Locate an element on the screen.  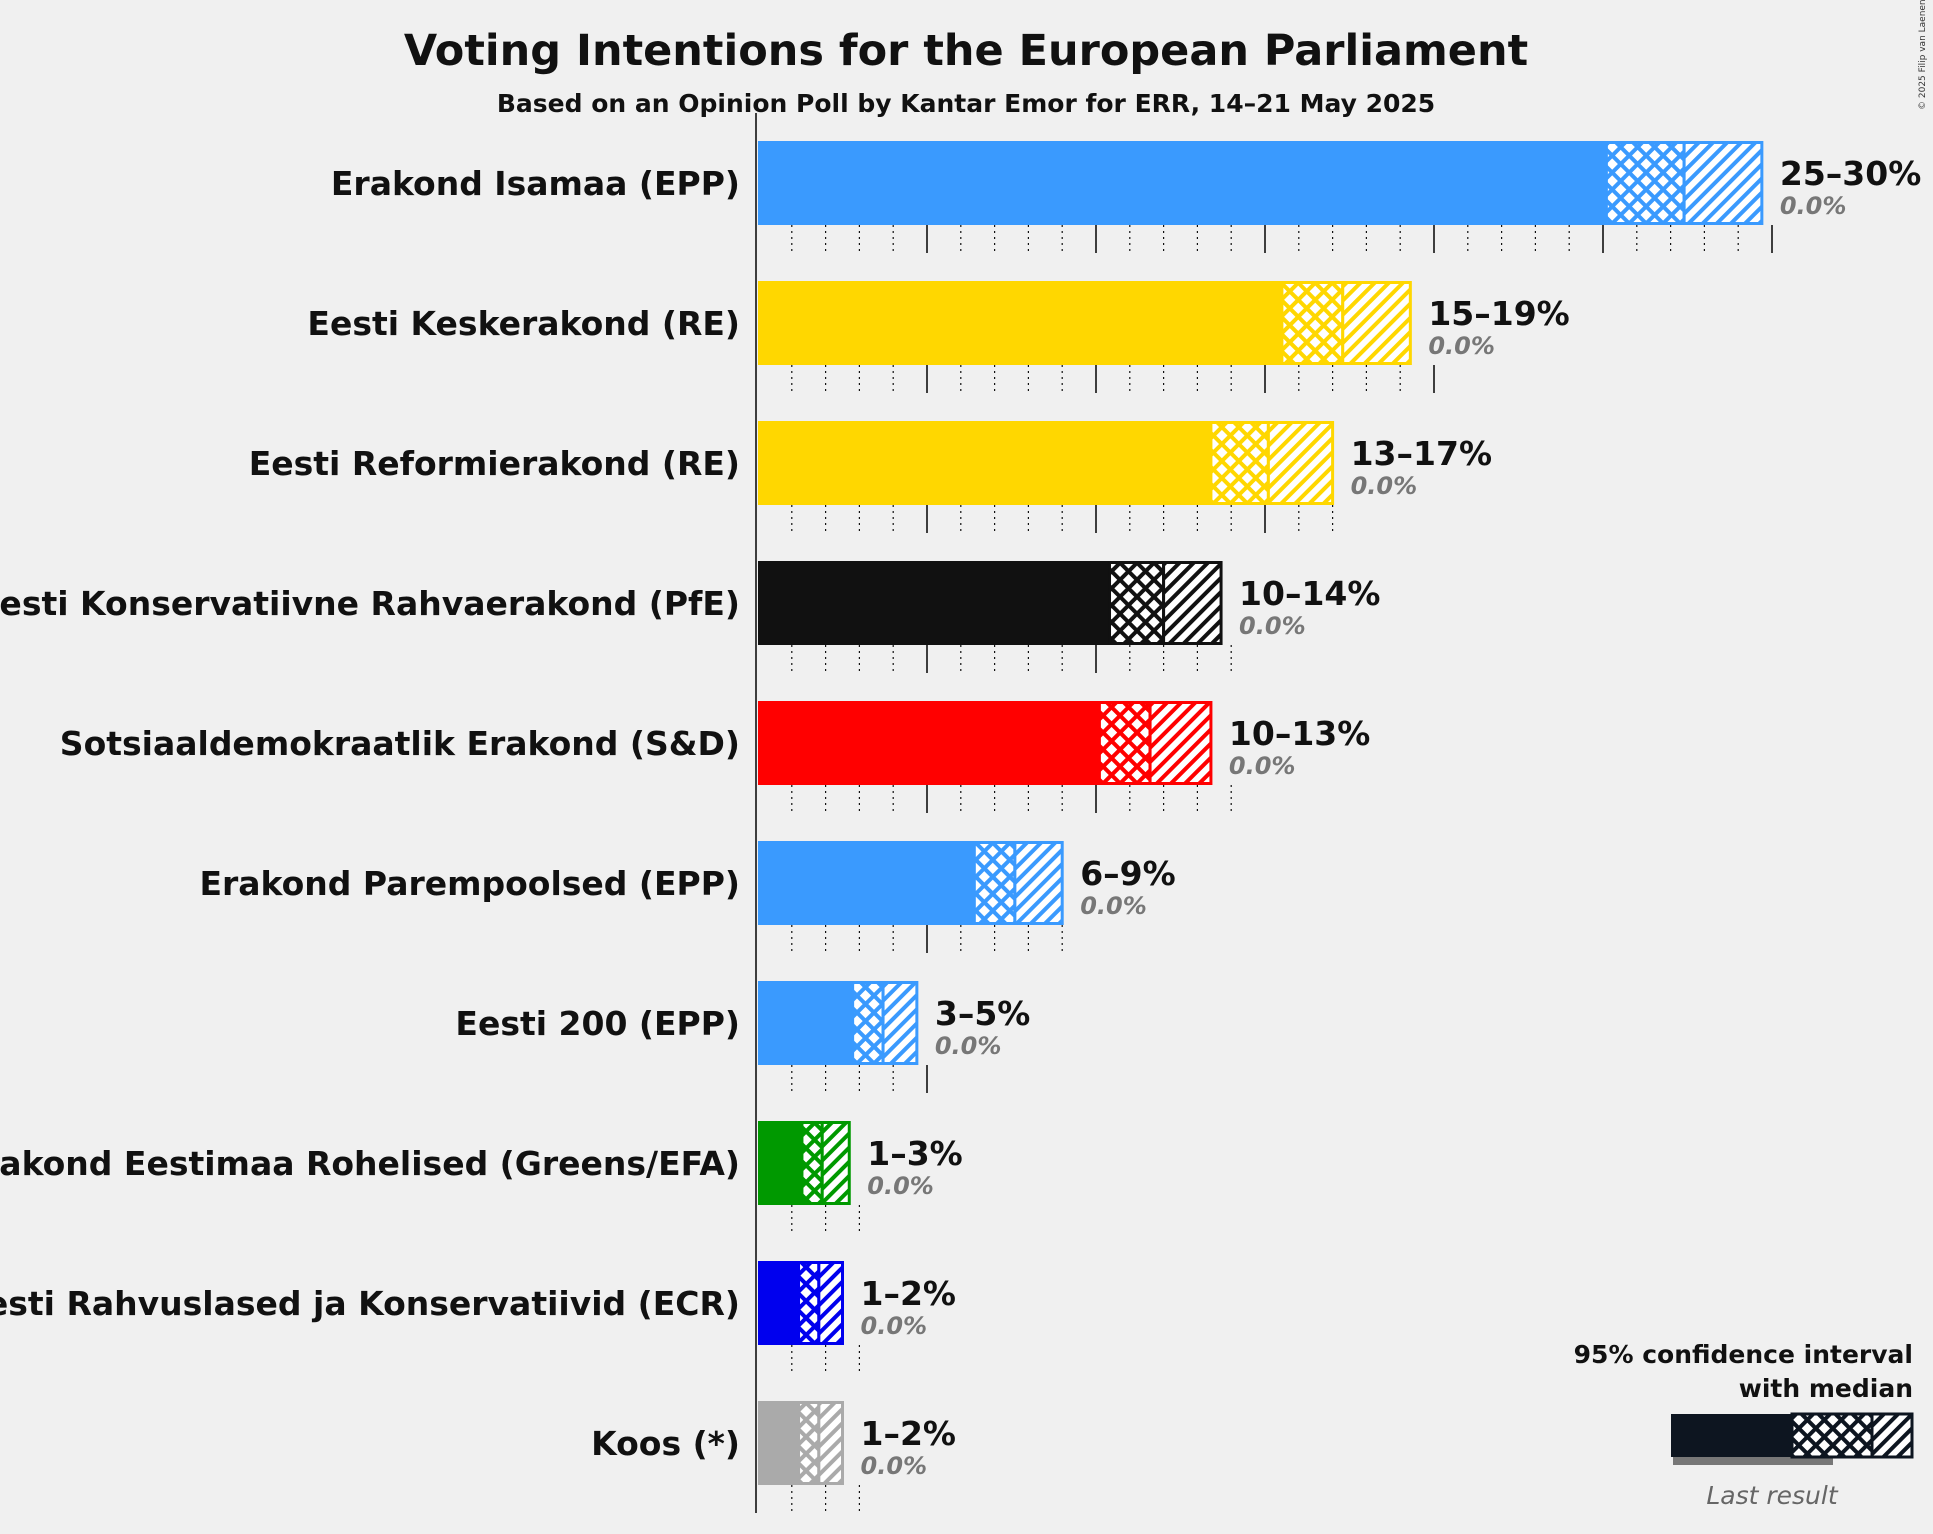
party-label: Eesti 200 (EPP) is located at coordinates (597, 1023).